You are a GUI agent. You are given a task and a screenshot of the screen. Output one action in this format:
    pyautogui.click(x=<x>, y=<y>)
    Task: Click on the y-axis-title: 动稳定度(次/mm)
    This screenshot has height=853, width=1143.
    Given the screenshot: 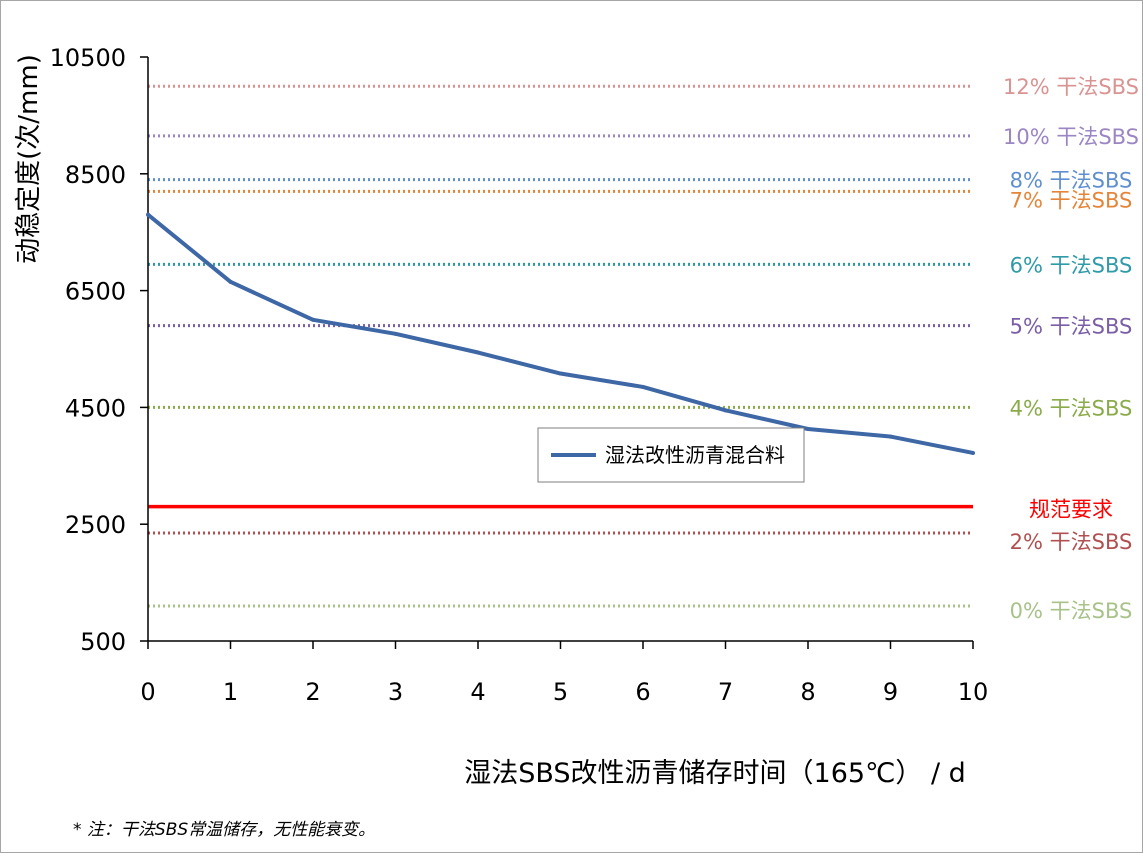 What is the action you would take?
    pyautogui.click(x=29, y=159)
    